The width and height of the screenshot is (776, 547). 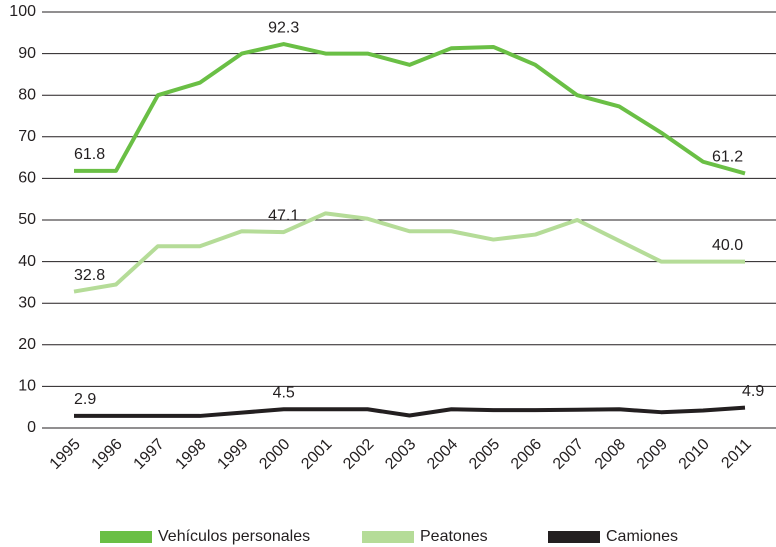 I want to click on x-tick-label: 2003, so click(x=400, y=454).